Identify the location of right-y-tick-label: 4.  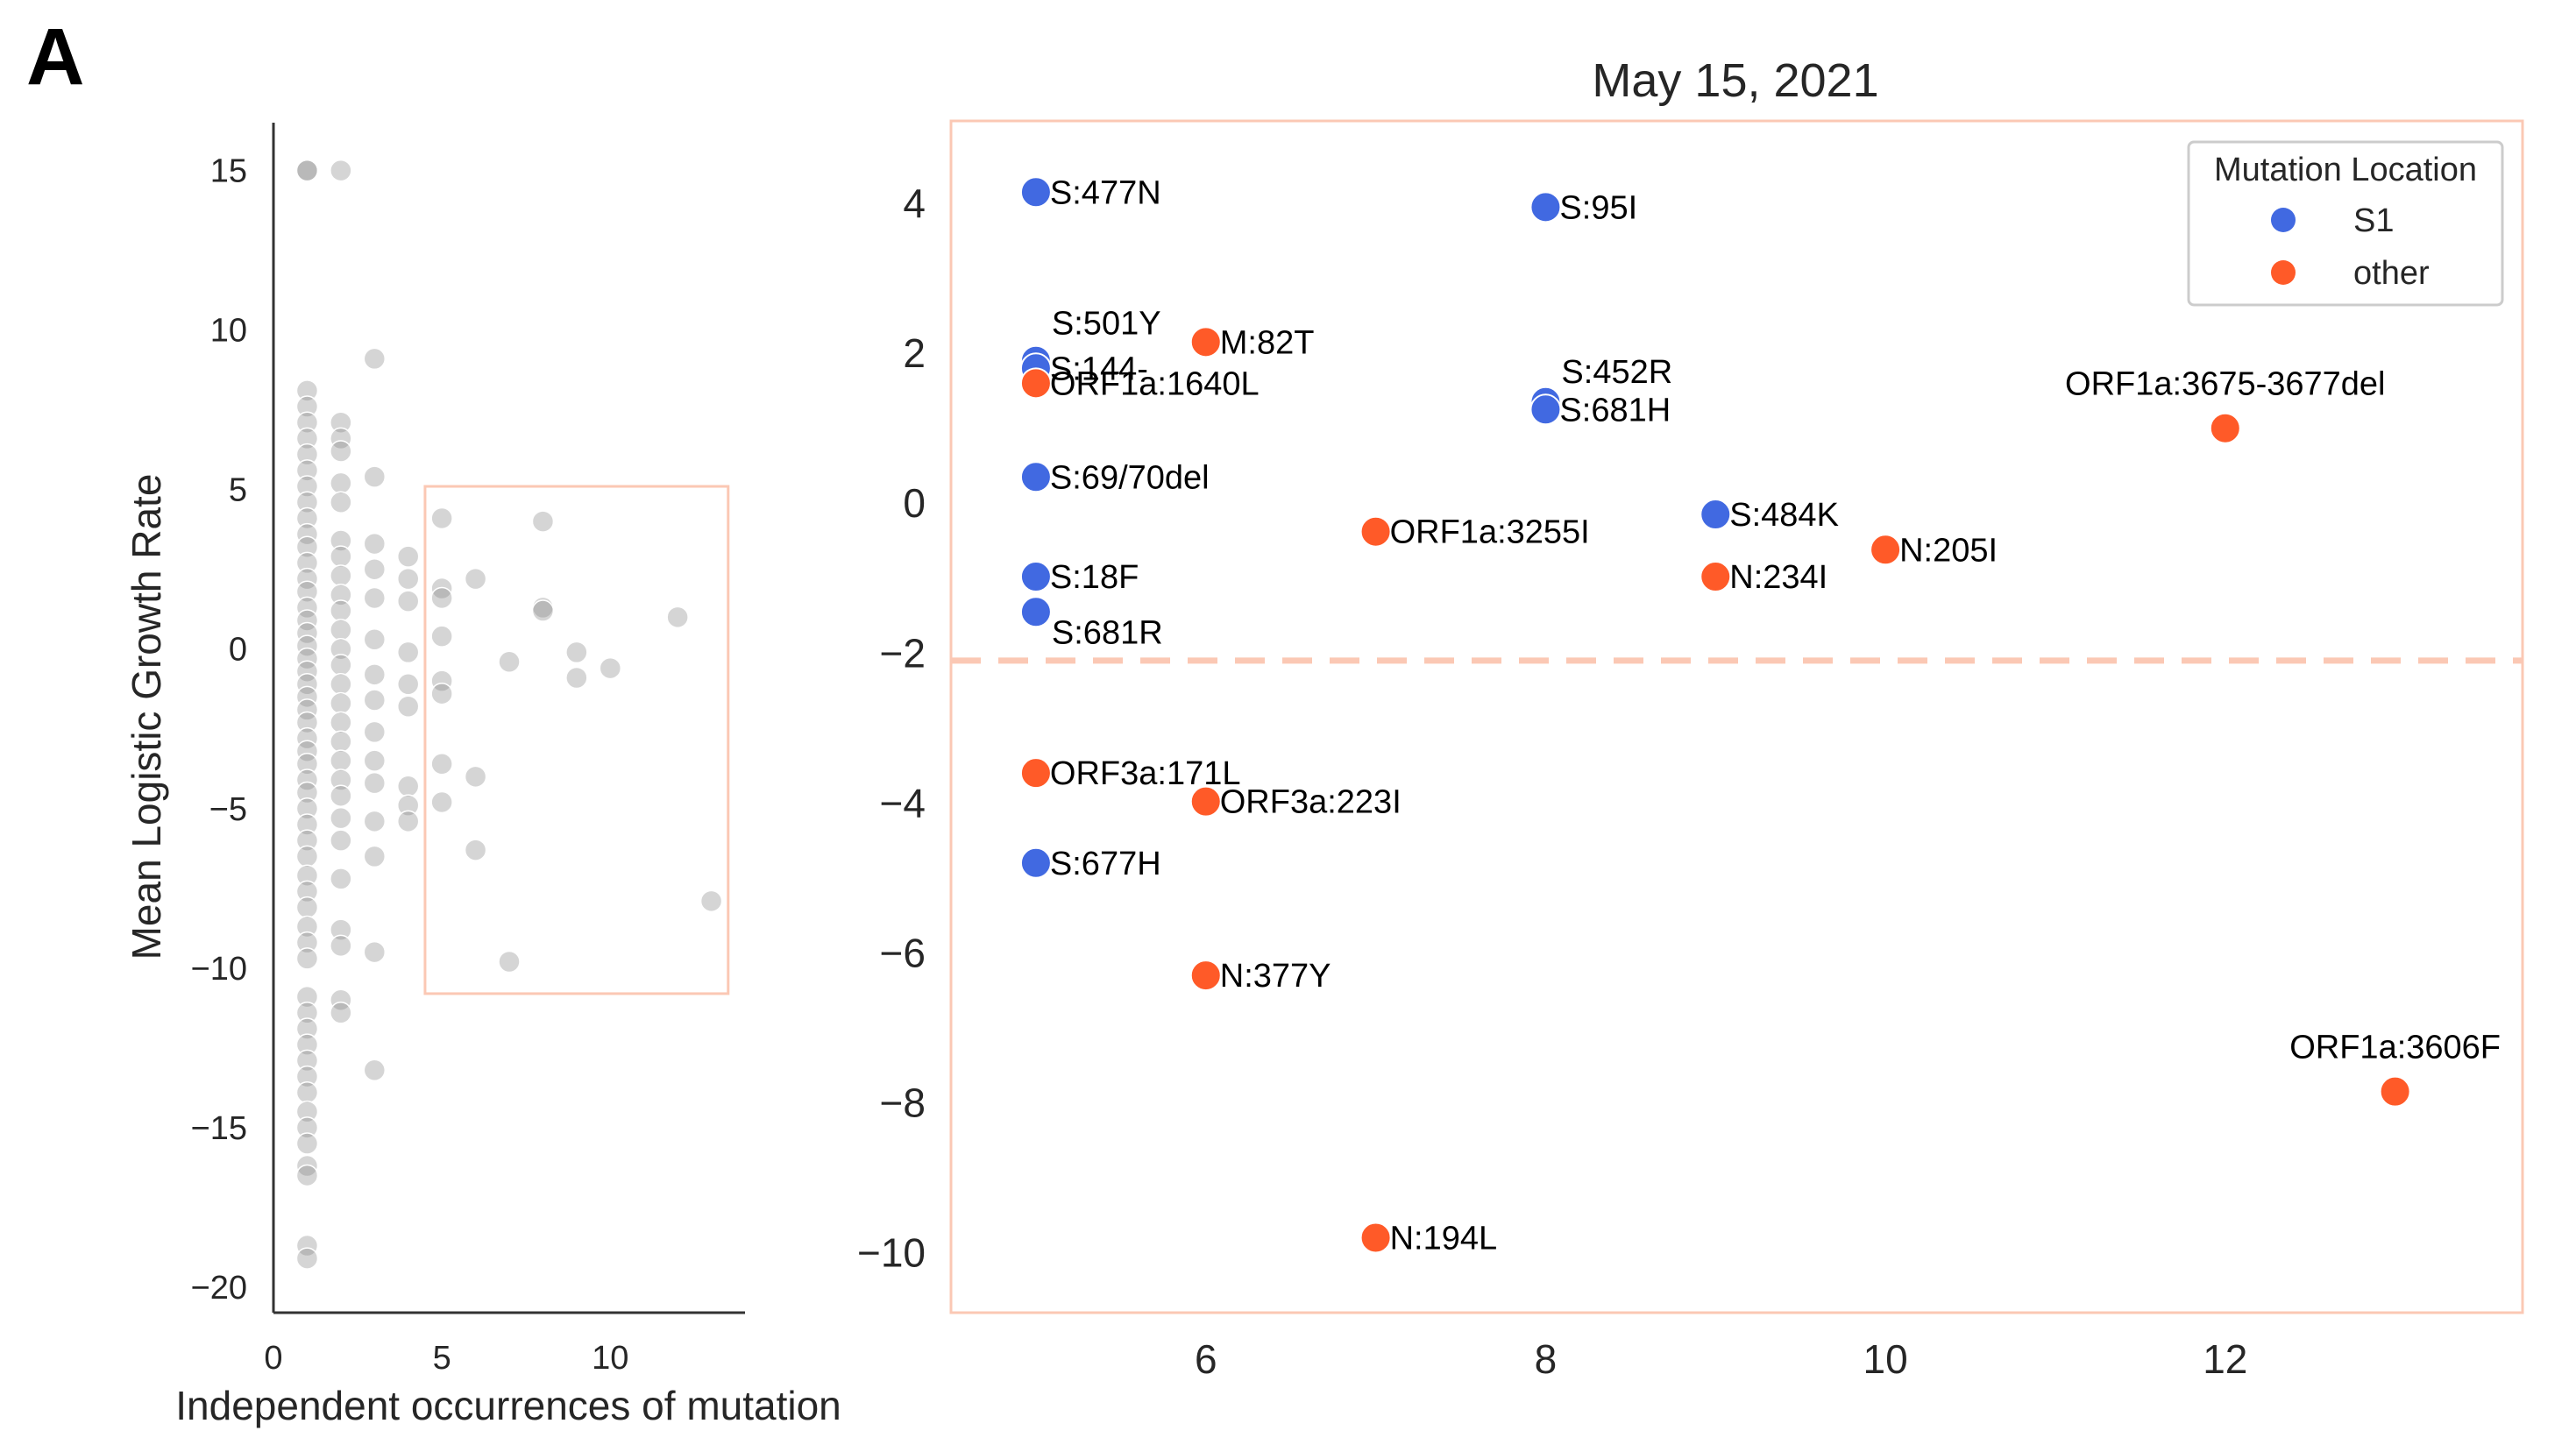
(915, 203).